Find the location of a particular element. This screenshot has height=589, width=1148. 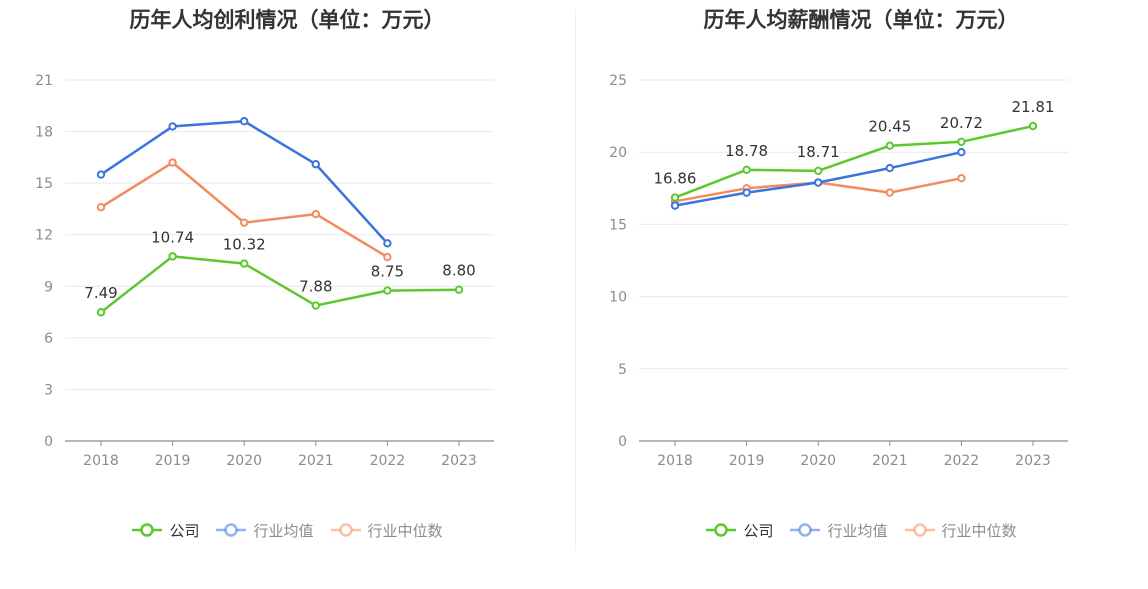

y-tick-label: 21 is located at coordinates (44, 81).